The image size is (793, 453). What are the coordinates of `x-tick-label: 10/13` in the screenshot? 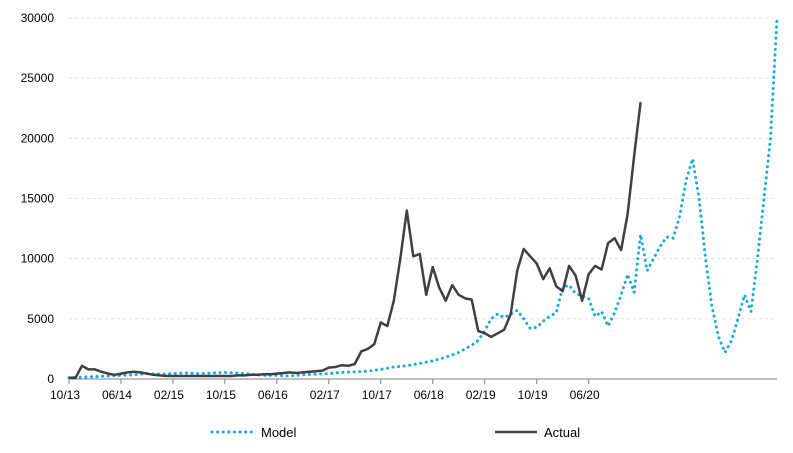 It's located at (65, 395).